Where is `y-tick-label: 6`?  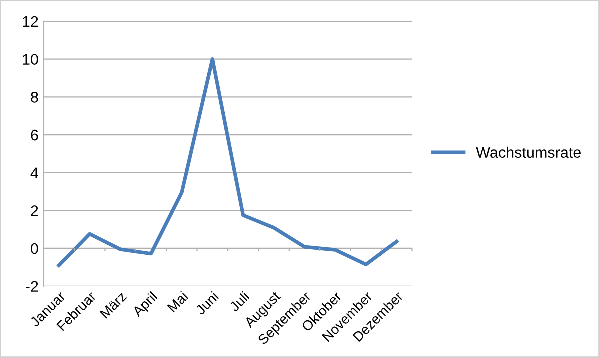
y-tick-label: 6 is located at coordinates (34, 135).